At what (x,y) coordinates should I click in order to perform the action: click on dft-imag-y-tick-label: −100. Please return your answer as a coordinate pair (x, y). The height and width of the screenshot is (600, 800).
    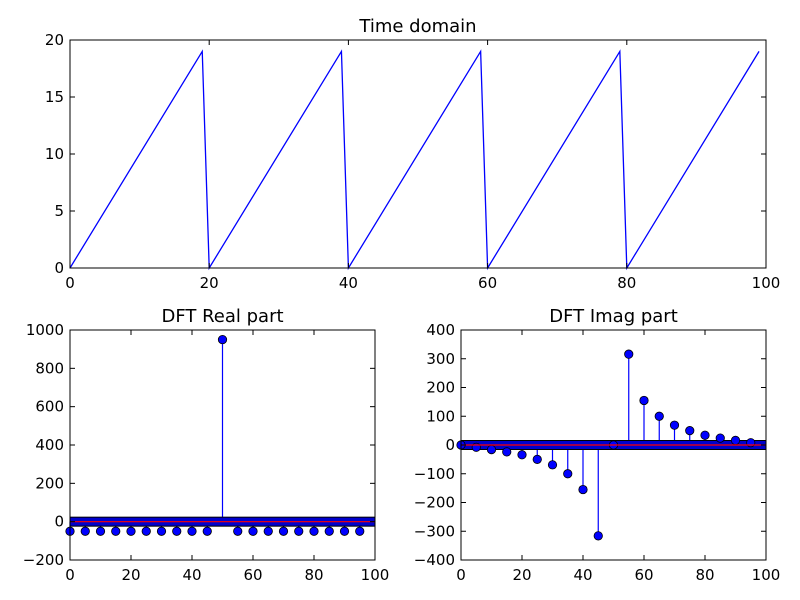
    Looking at the image, I should click on (434, 474).